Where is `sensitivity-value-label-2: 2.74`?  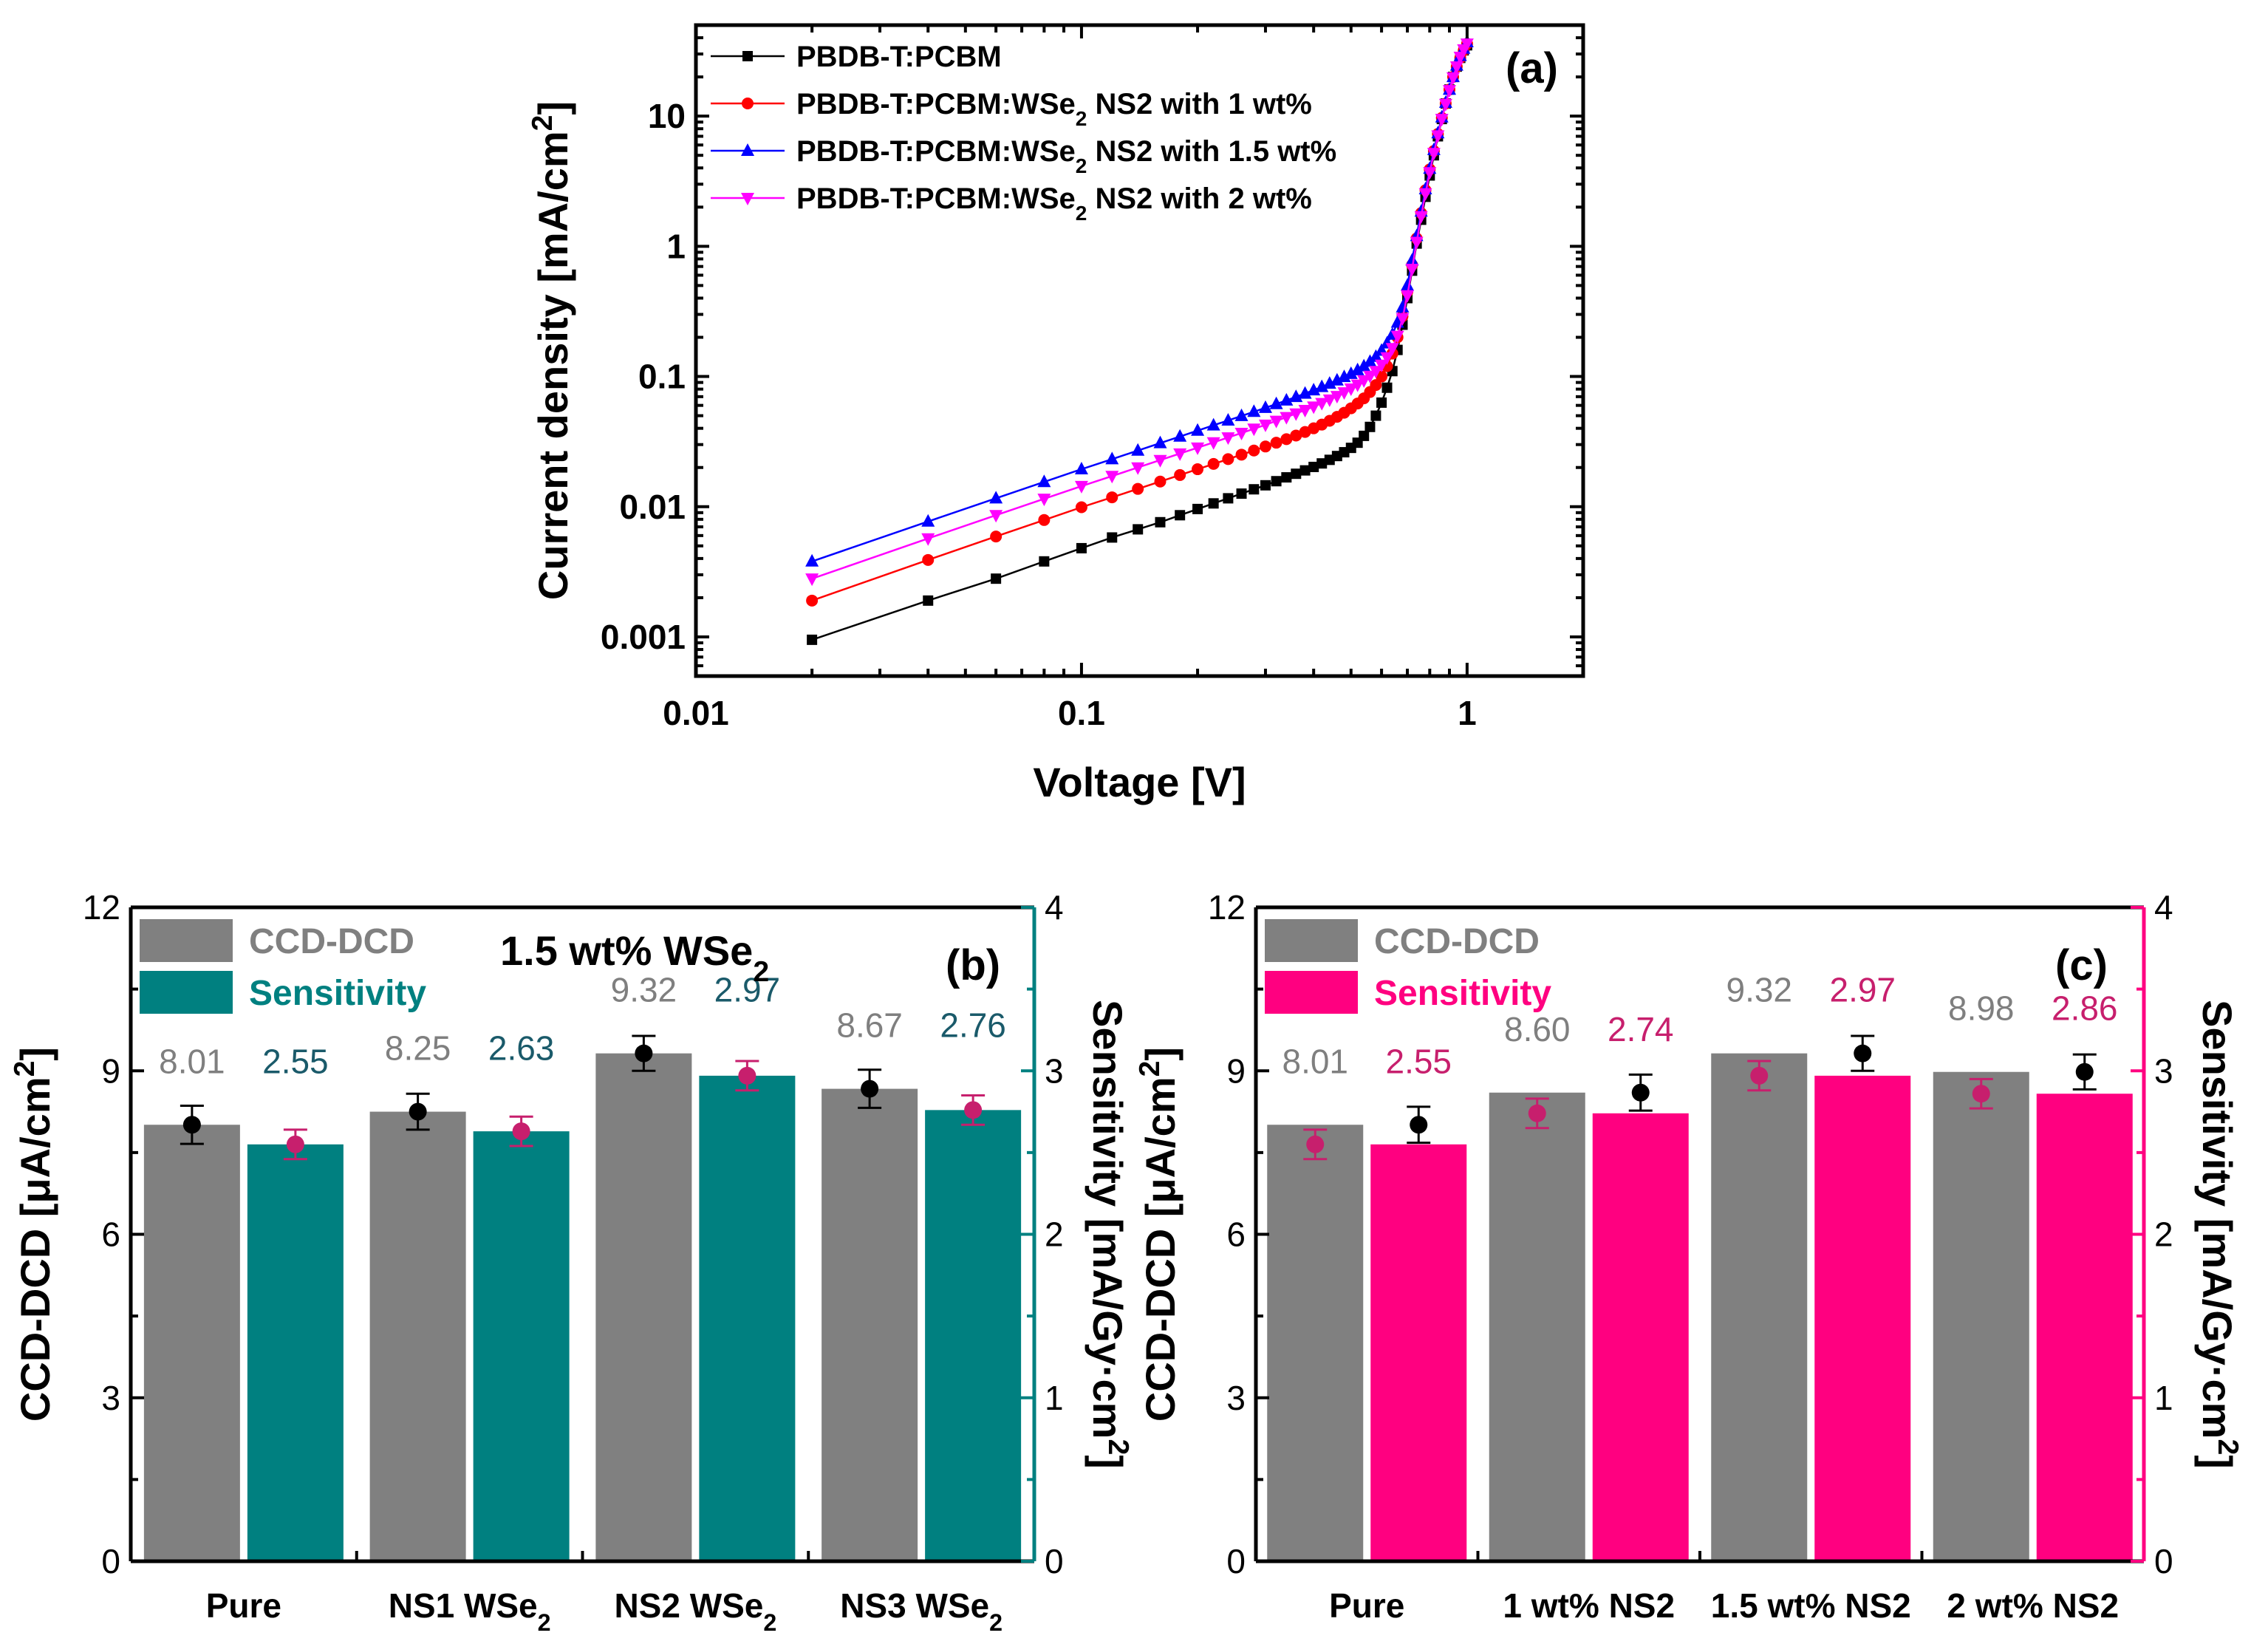 sensitivity-value-label-2: 2.74 is located at coordinates (1641, 1029).